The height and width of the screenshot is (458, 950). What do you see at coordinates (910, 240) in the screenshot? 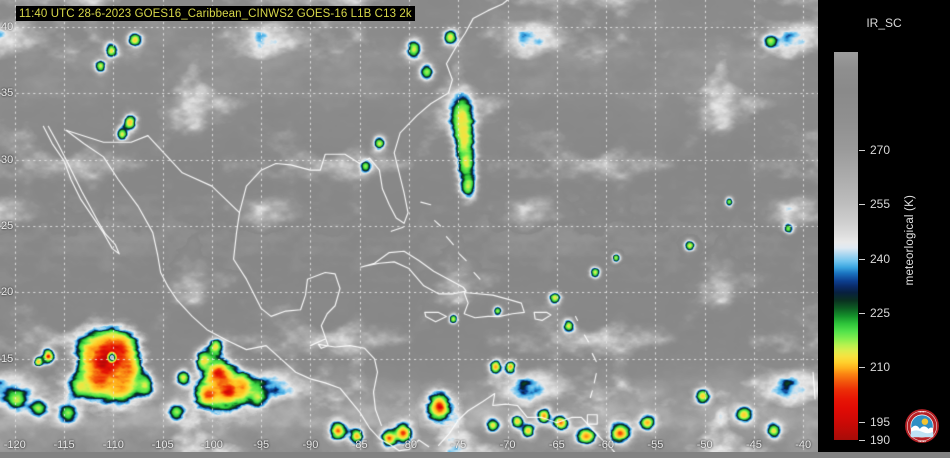
I see `colorbar-axis-label: meteorlogical (K)` at bounding box center [910, 240].